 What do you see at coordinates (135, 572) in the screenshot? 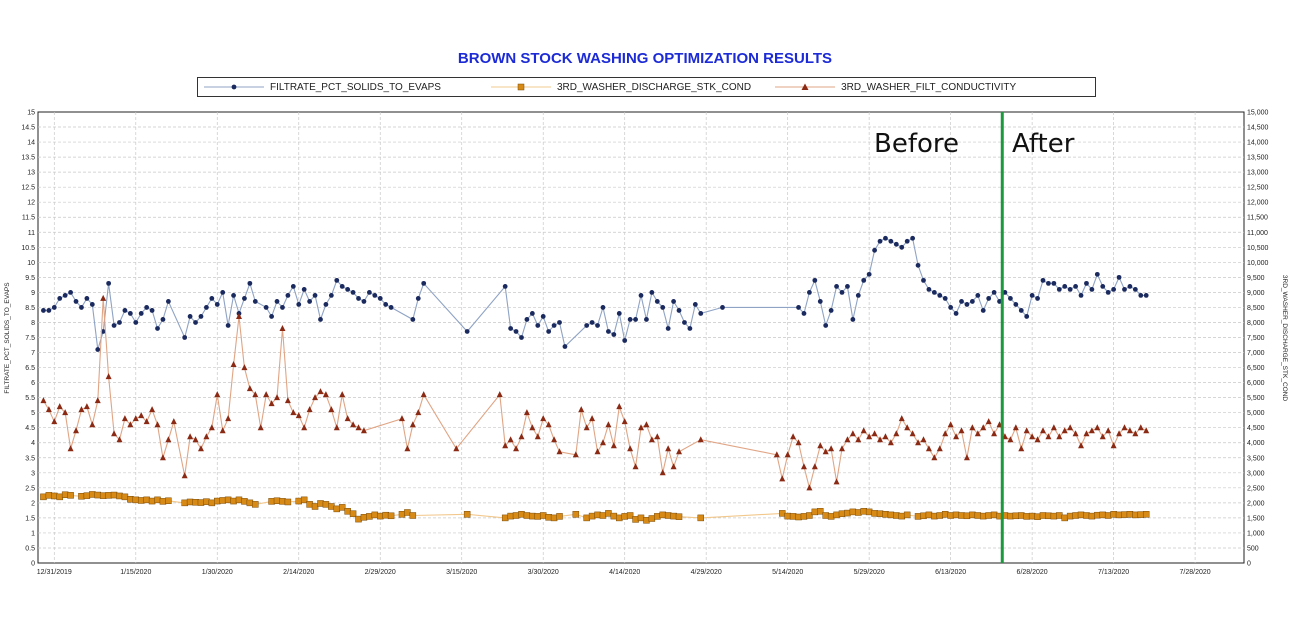
I see `x-tick-label: 1/15/2020` at bounding box center [135, 572].